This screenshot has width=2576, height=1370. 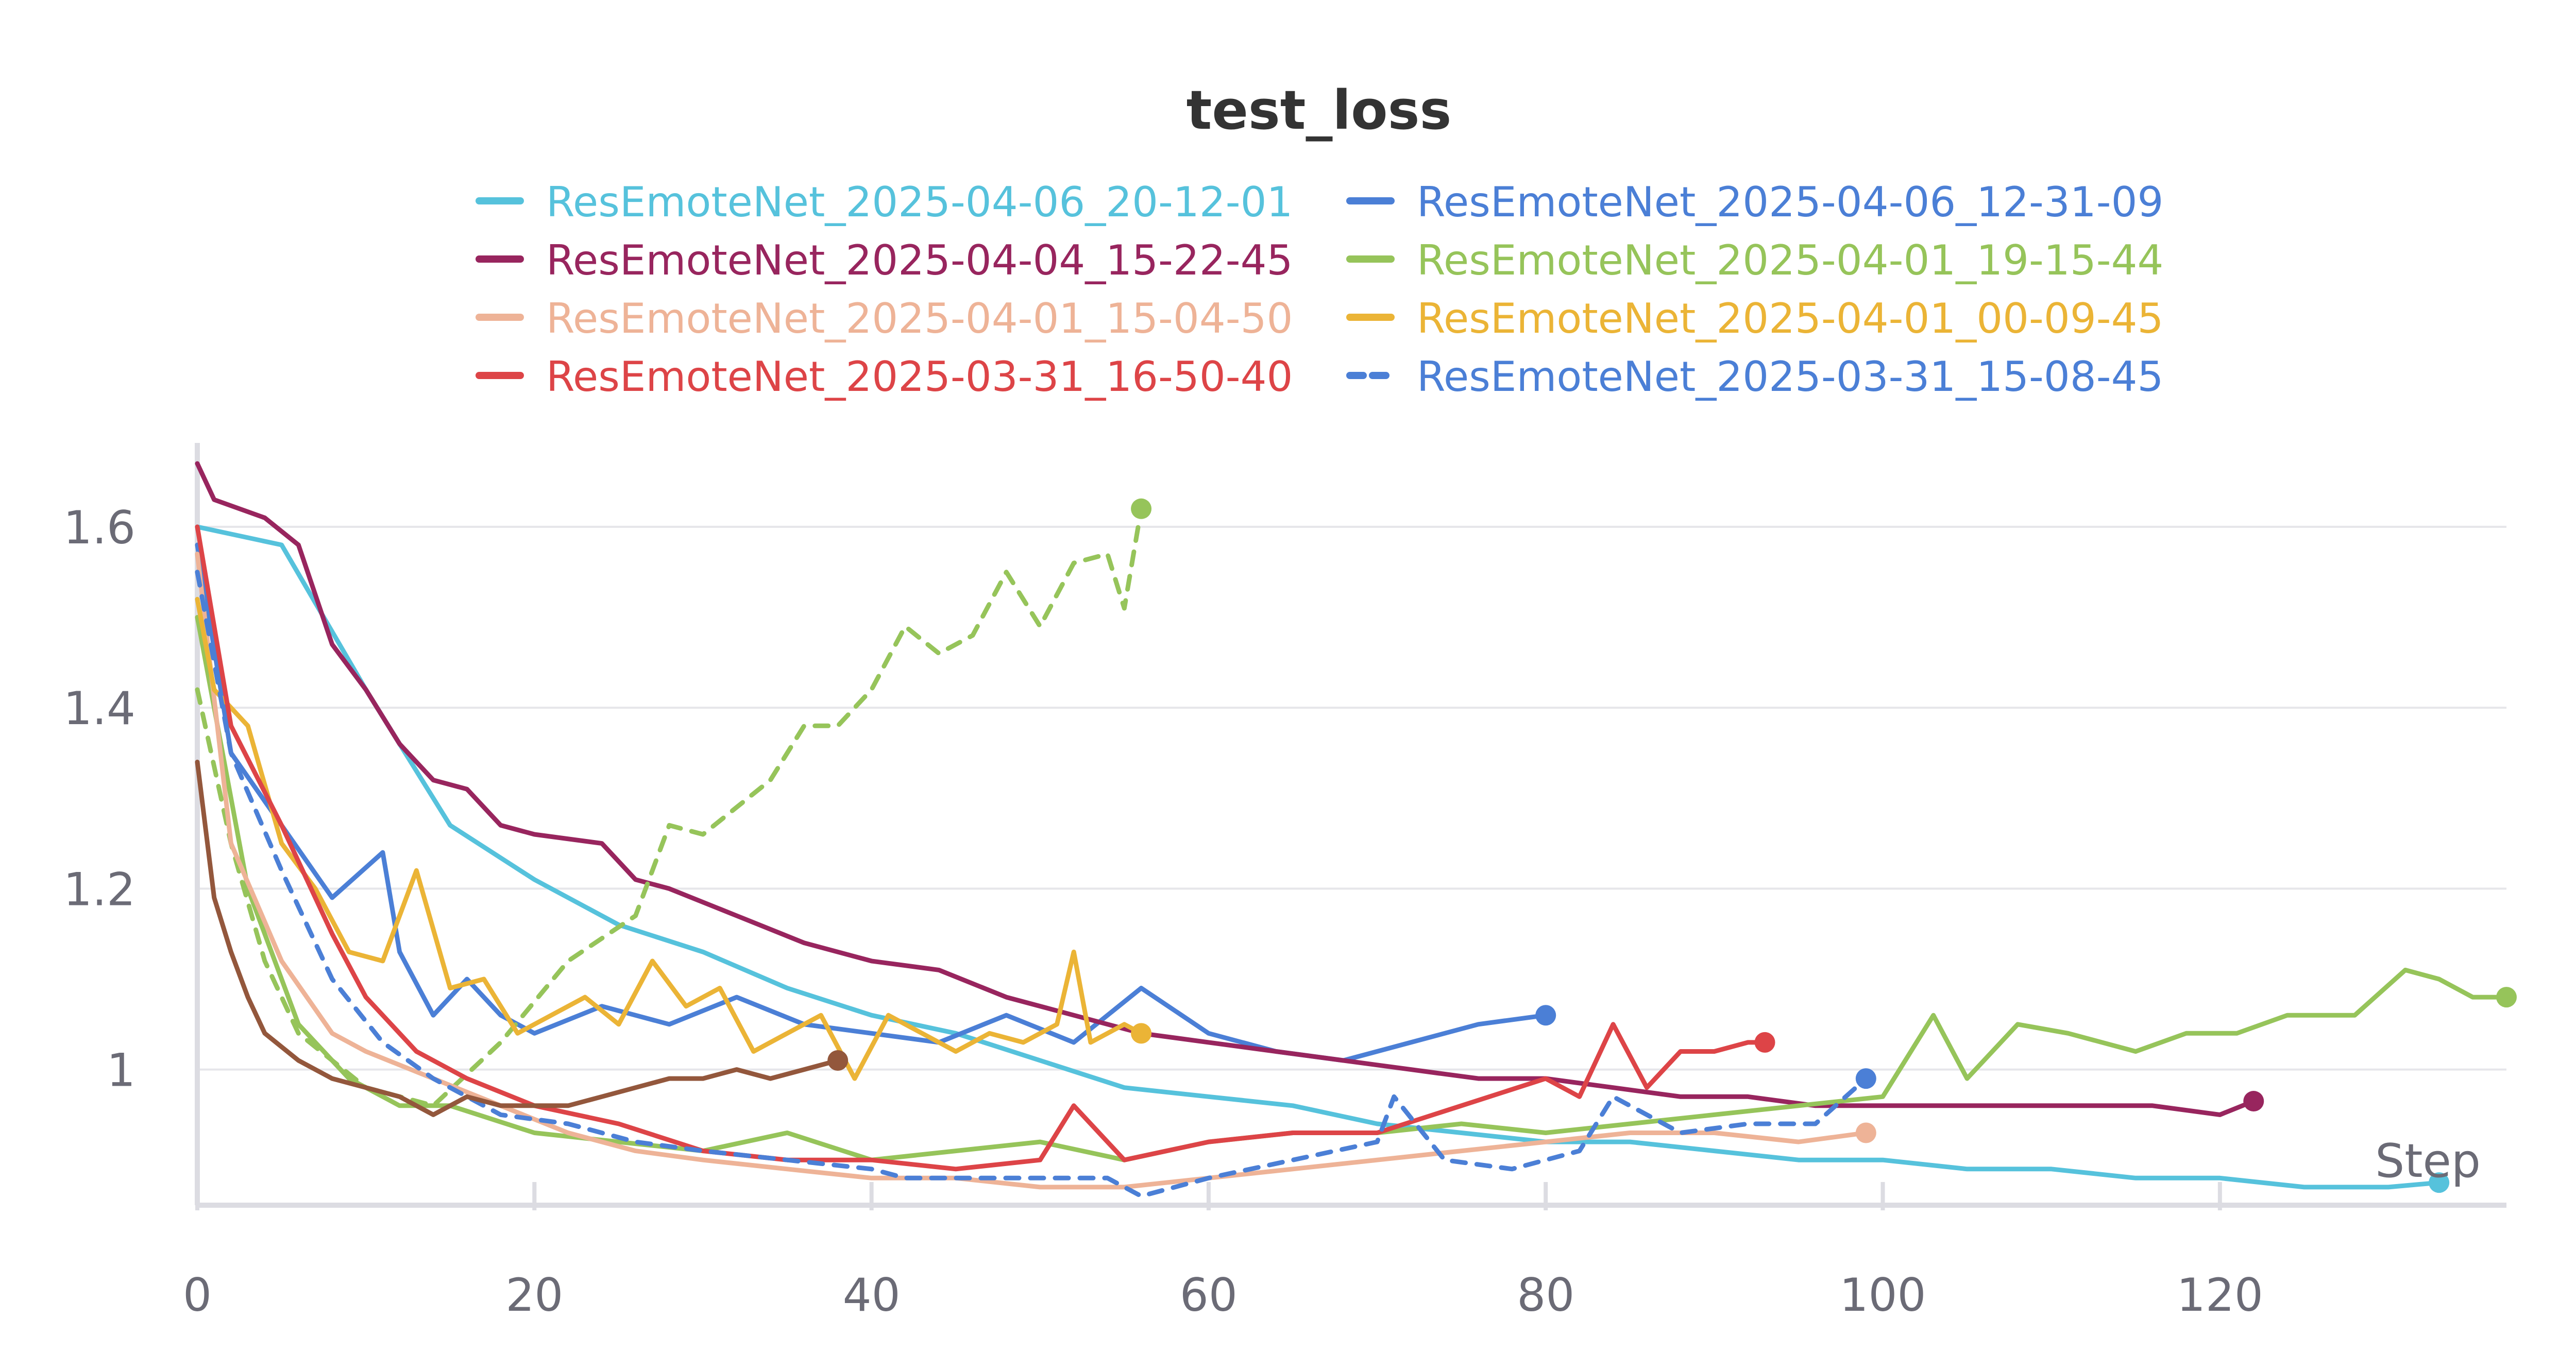 What do you see at coordinates (2220, 1295) in the screenshot?
I see `x-tick-label: 120` at bounding box center [2220, 1295].